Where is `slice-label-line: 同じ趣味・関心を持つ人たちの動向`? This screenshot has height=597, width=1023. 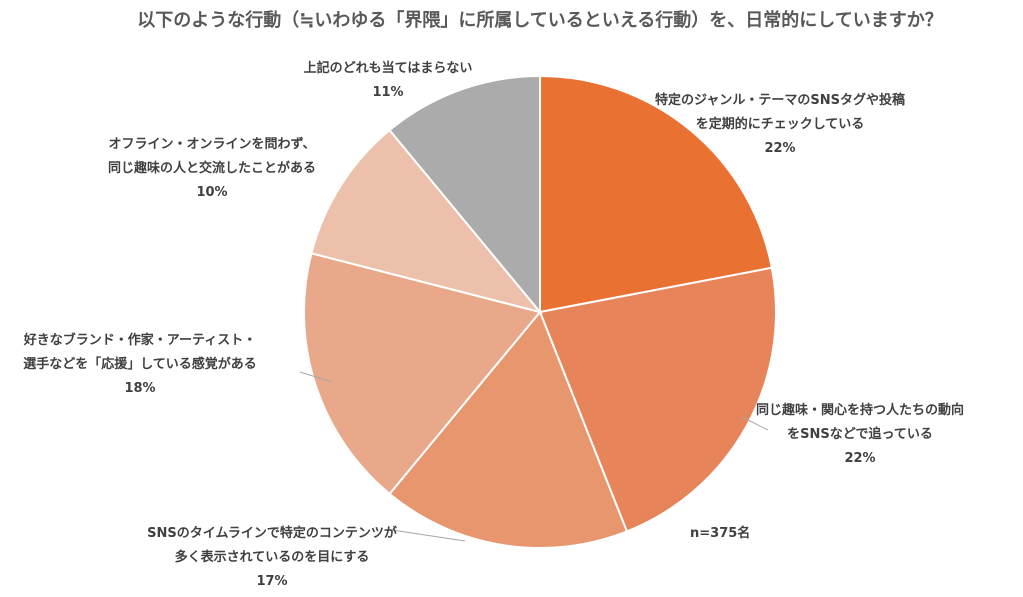
slice-label-line: 同じ趣味・関心を持つ人たちの動向 is located at coordinates (860, 410).